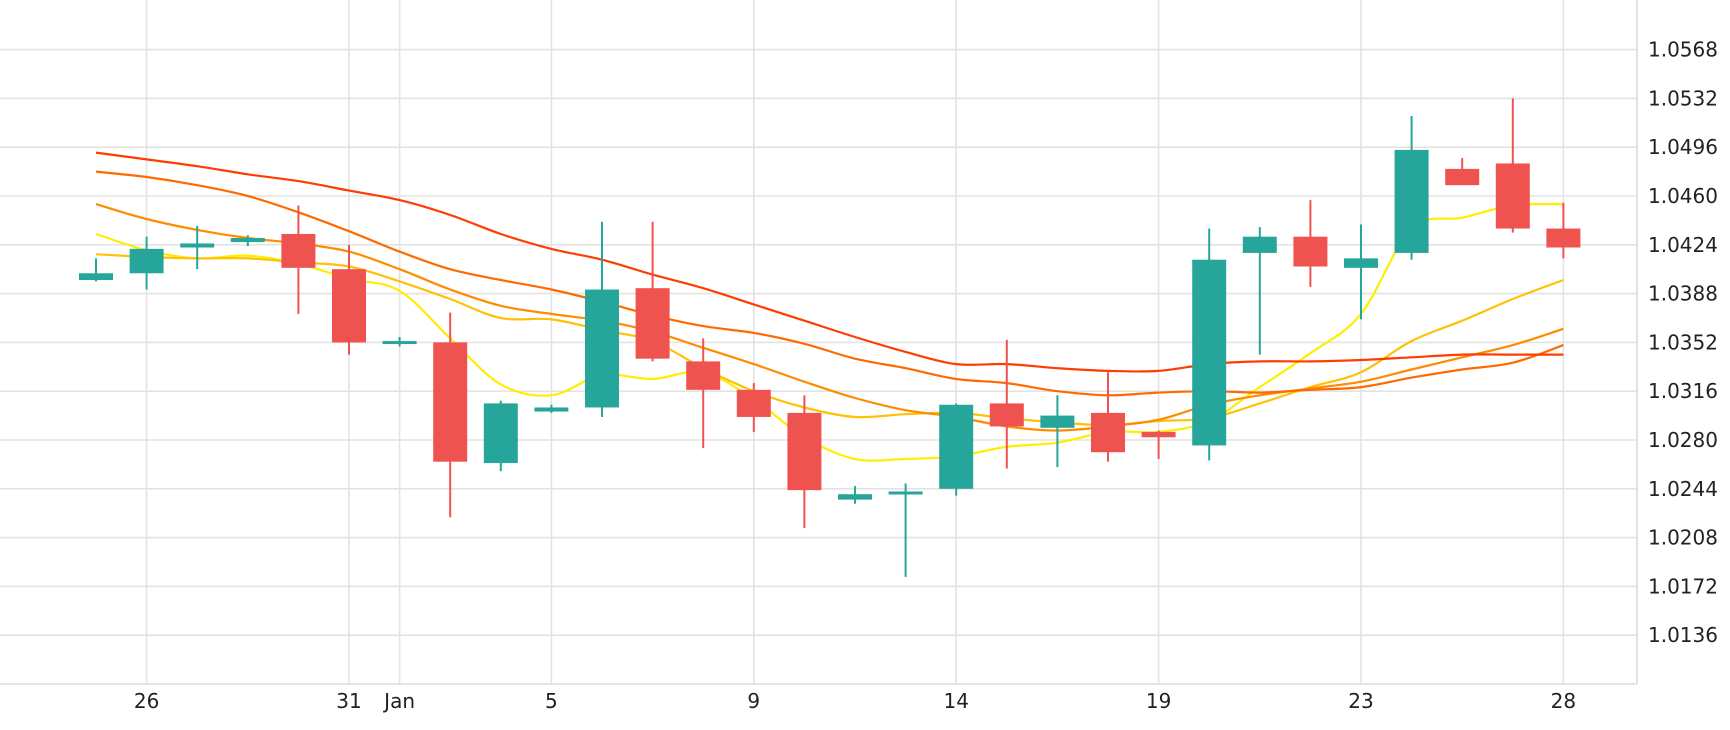  Describe the element at coordinates (1683, 245) in the screenshot. I see `y-tick-label: 1.0424` at that location.